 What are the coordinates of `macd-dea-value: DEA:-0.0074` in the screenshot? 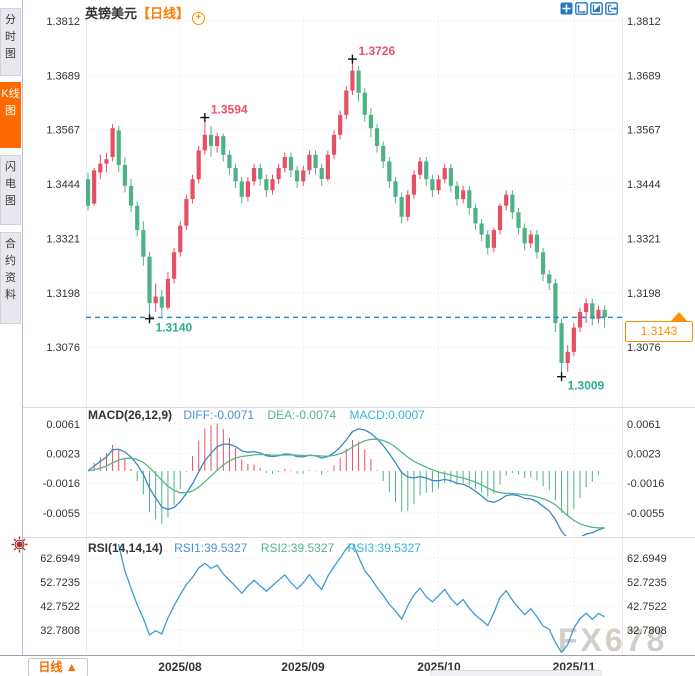 It's located at (302, 415).